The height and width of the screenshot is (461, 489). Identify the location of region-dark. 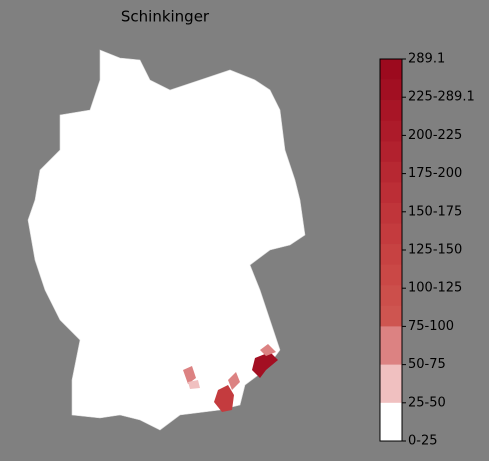
(265, 365).